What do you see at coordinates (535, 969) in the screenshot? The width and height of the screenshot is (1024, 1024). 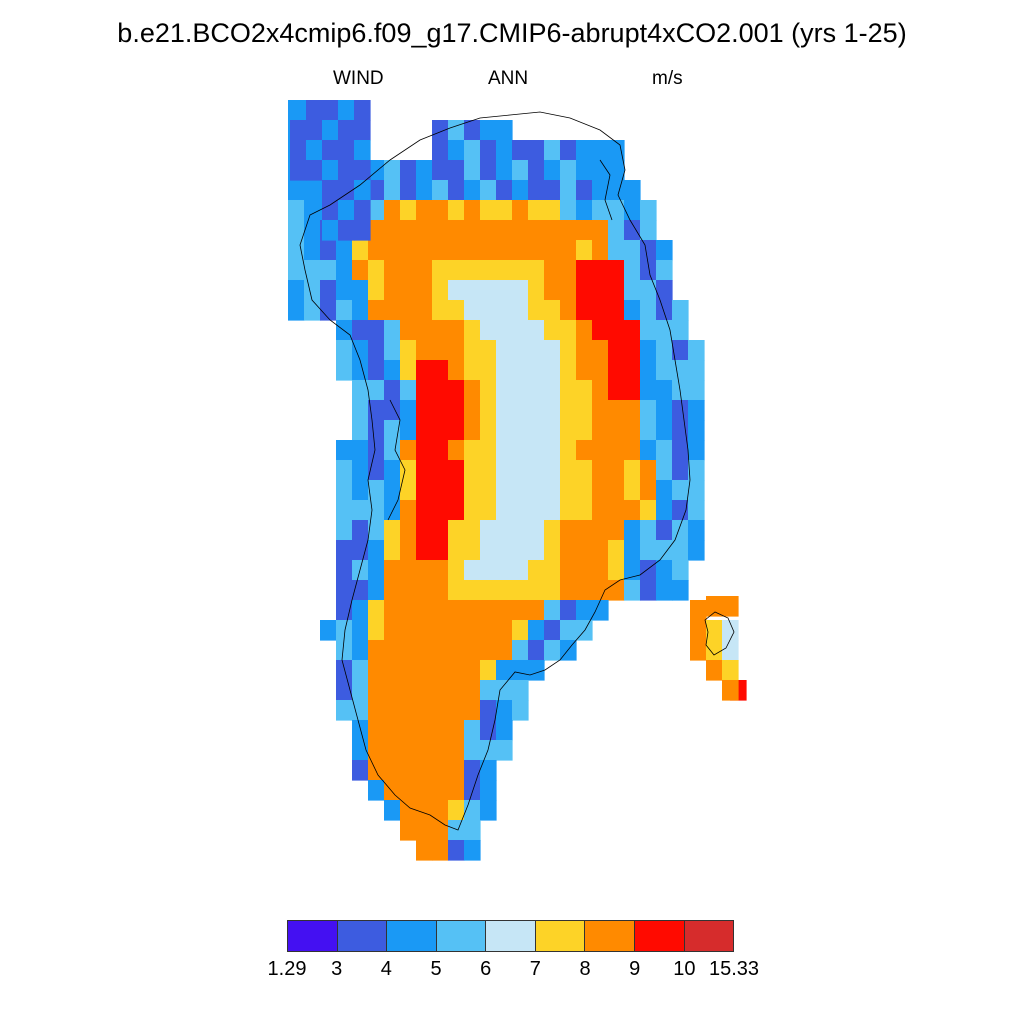 I see `colorbar-tick-label: 7` at bounding box center [535, 969].